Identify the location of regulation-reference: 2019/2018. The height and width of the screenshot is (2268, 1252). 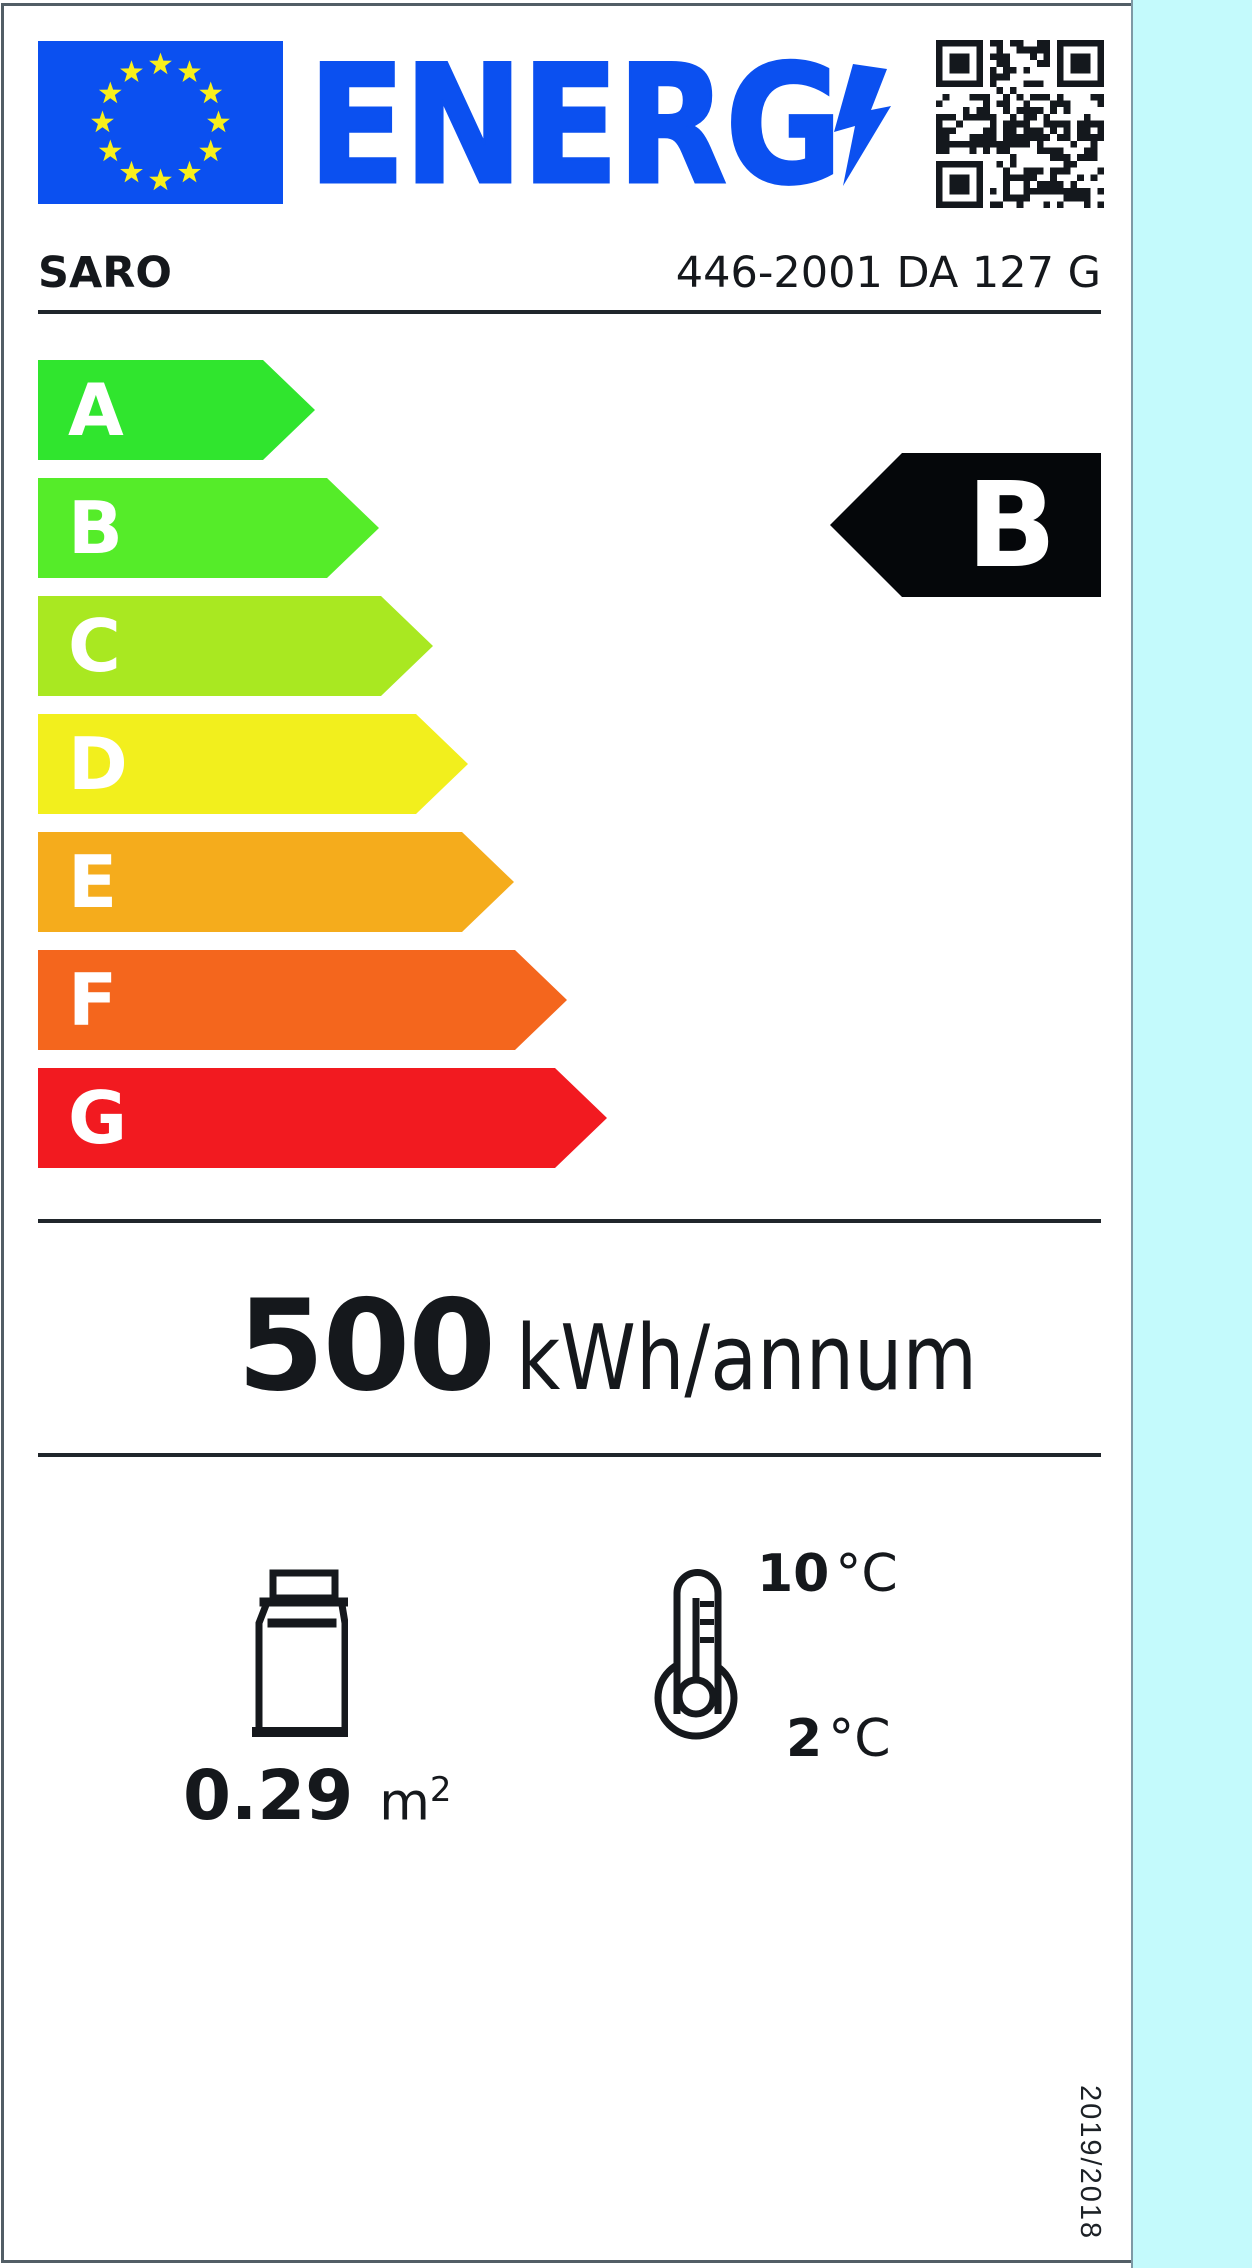
(1090, 2163).